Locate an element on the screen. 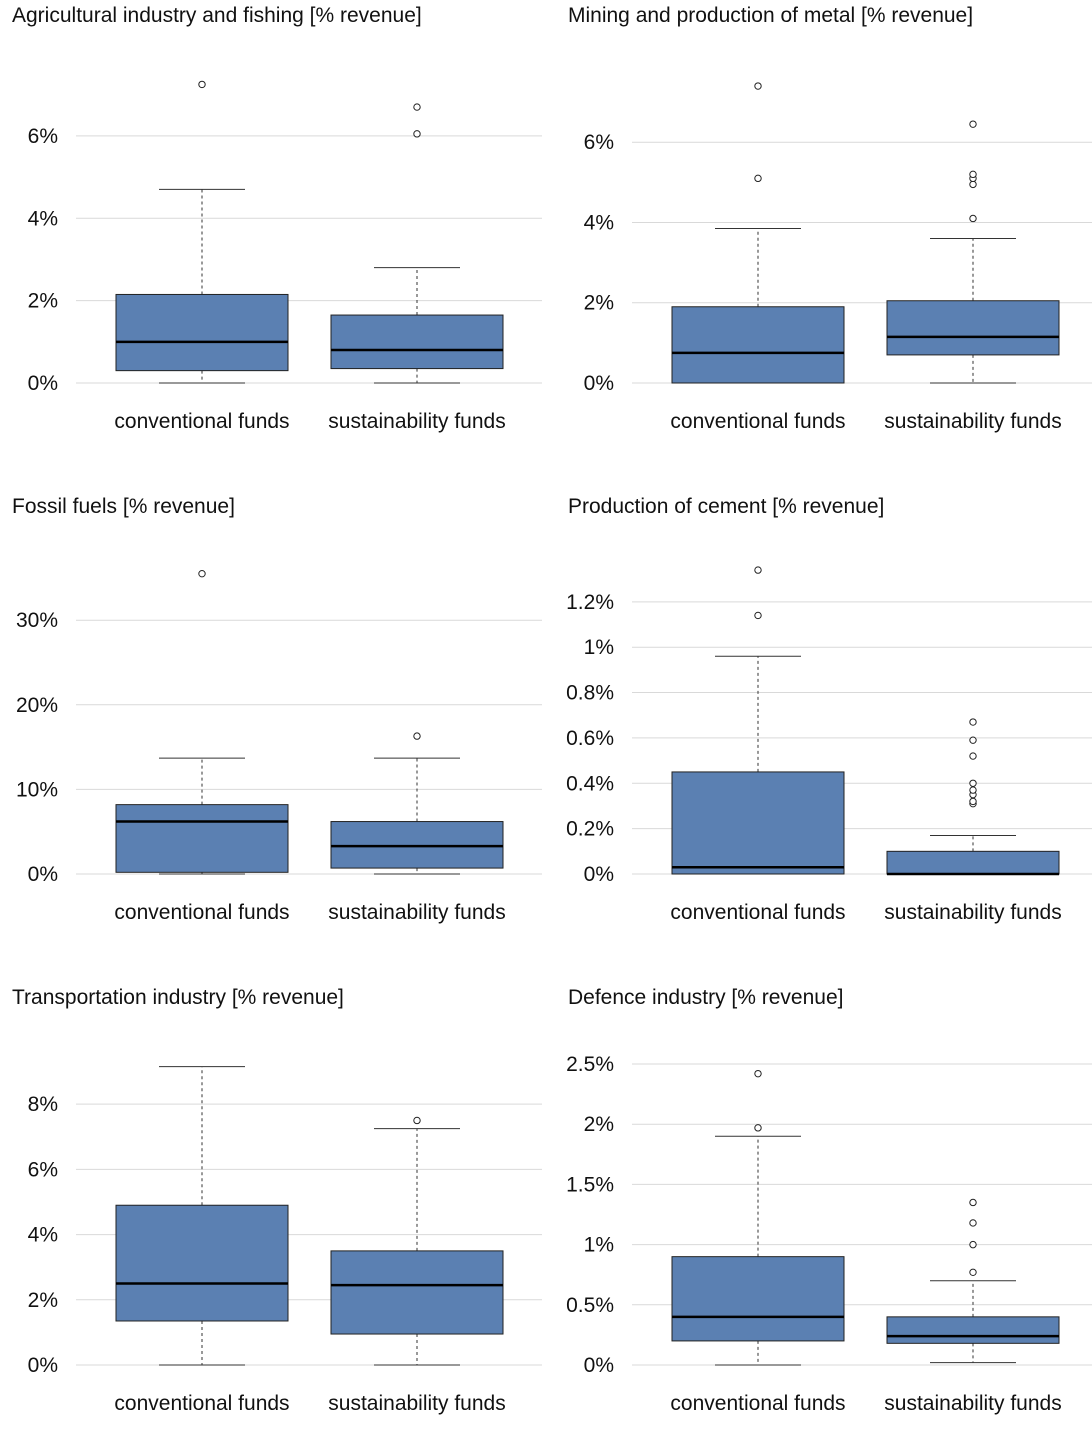 Image resolution: width=1092 pixels, height=1452 pixels. chart-title: Production of cement [% revenue] is located at coordinates (726, 506).